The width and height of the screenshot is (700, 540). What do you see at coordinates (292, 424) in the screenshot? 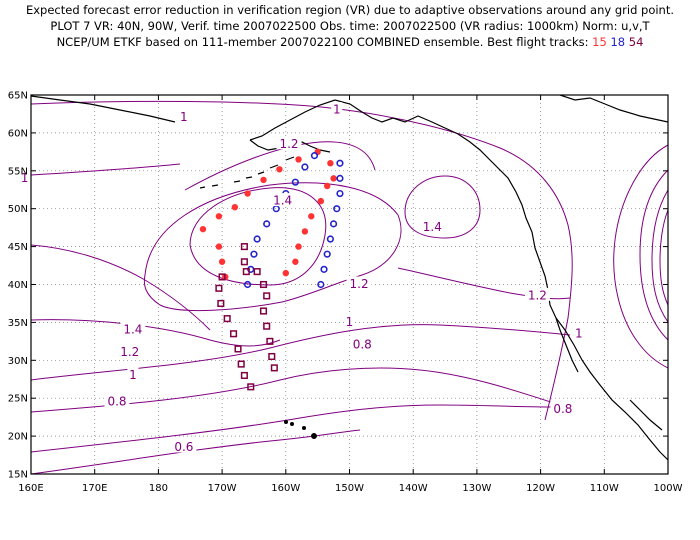
I see `island-oahu` at bounding box center [292, 424].